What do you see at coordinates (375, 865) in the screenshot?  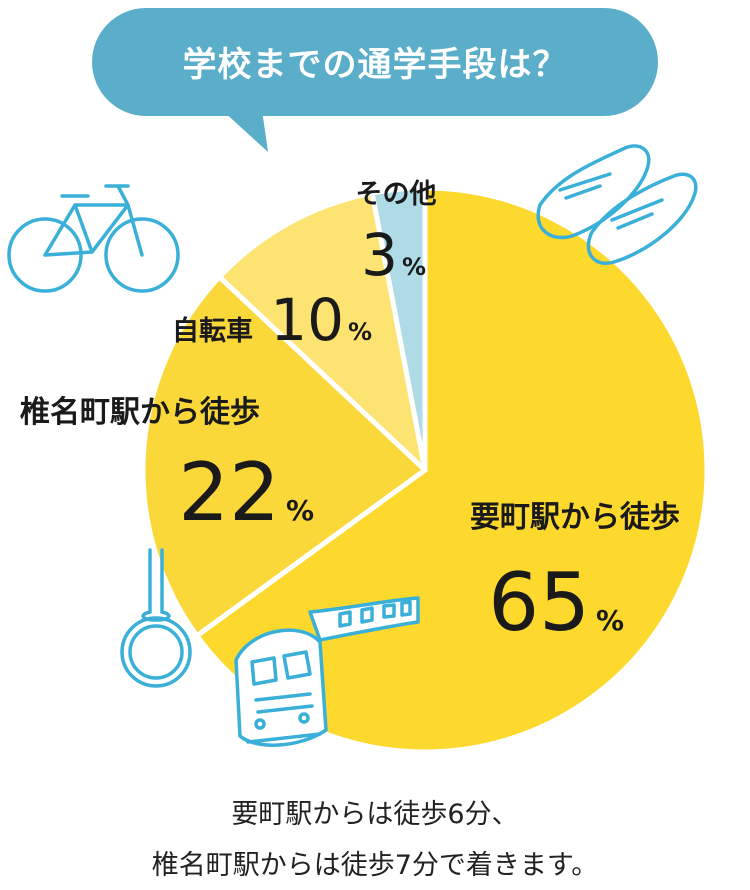 I see `footnote-line-2: 椎名町駅からは徒歩7分で着きます。` at bounding box center [375, 865].